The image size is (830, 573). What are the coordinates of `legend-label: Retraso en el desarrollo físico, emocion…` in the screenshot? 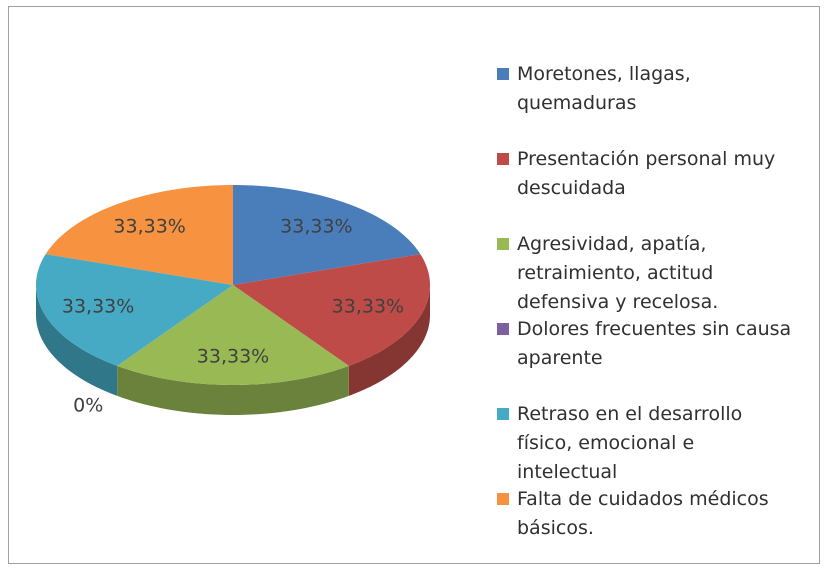 It's located at (630, 443).